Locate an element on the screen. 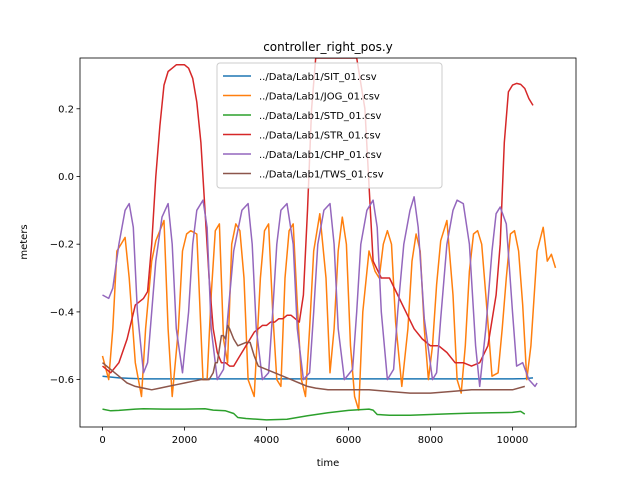 Image resolution: width=640 pixels, height=480 pixels. x-axis: 0 2000 4000 6000 8000 10000 is located at coordinates (313, 436).